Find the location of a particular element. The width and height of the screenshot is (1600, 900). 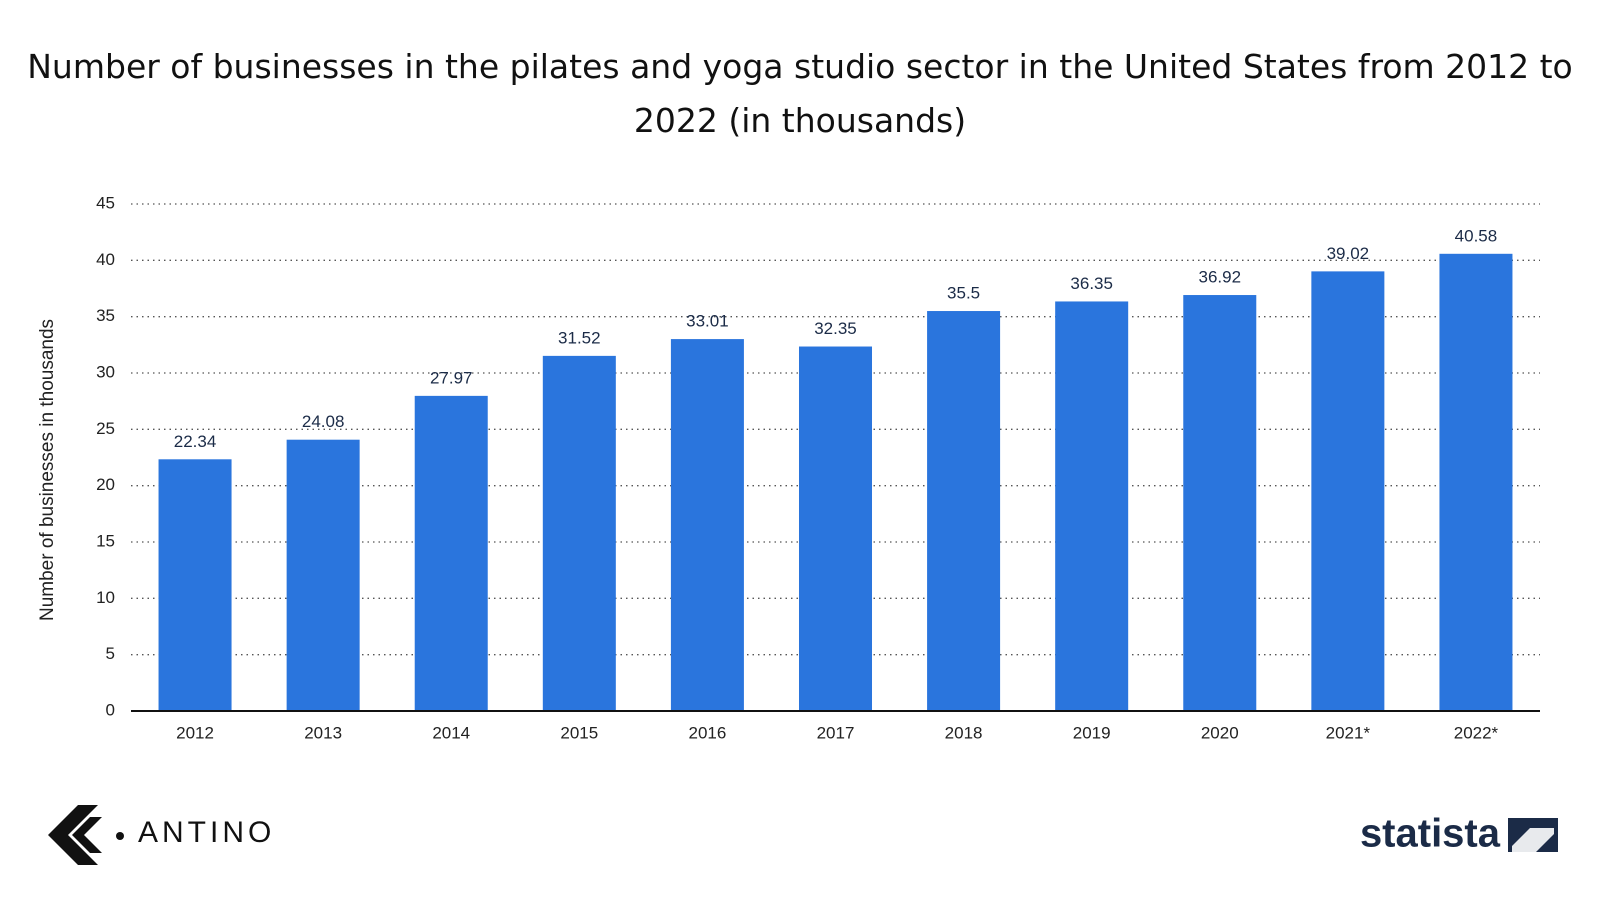

x-tick-label: 2016 is located at coordinates (707, 732).